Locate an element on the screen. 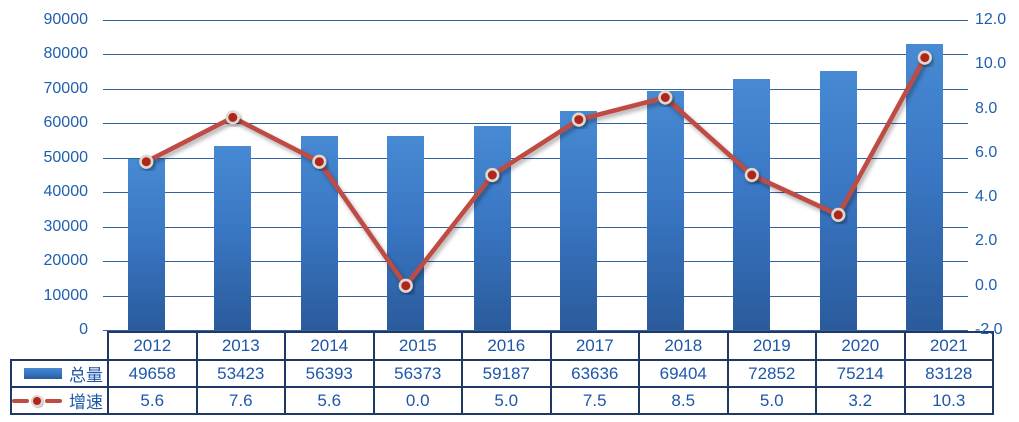  y-axis-right-label: 0.0 is located at coordinates (986, 285).